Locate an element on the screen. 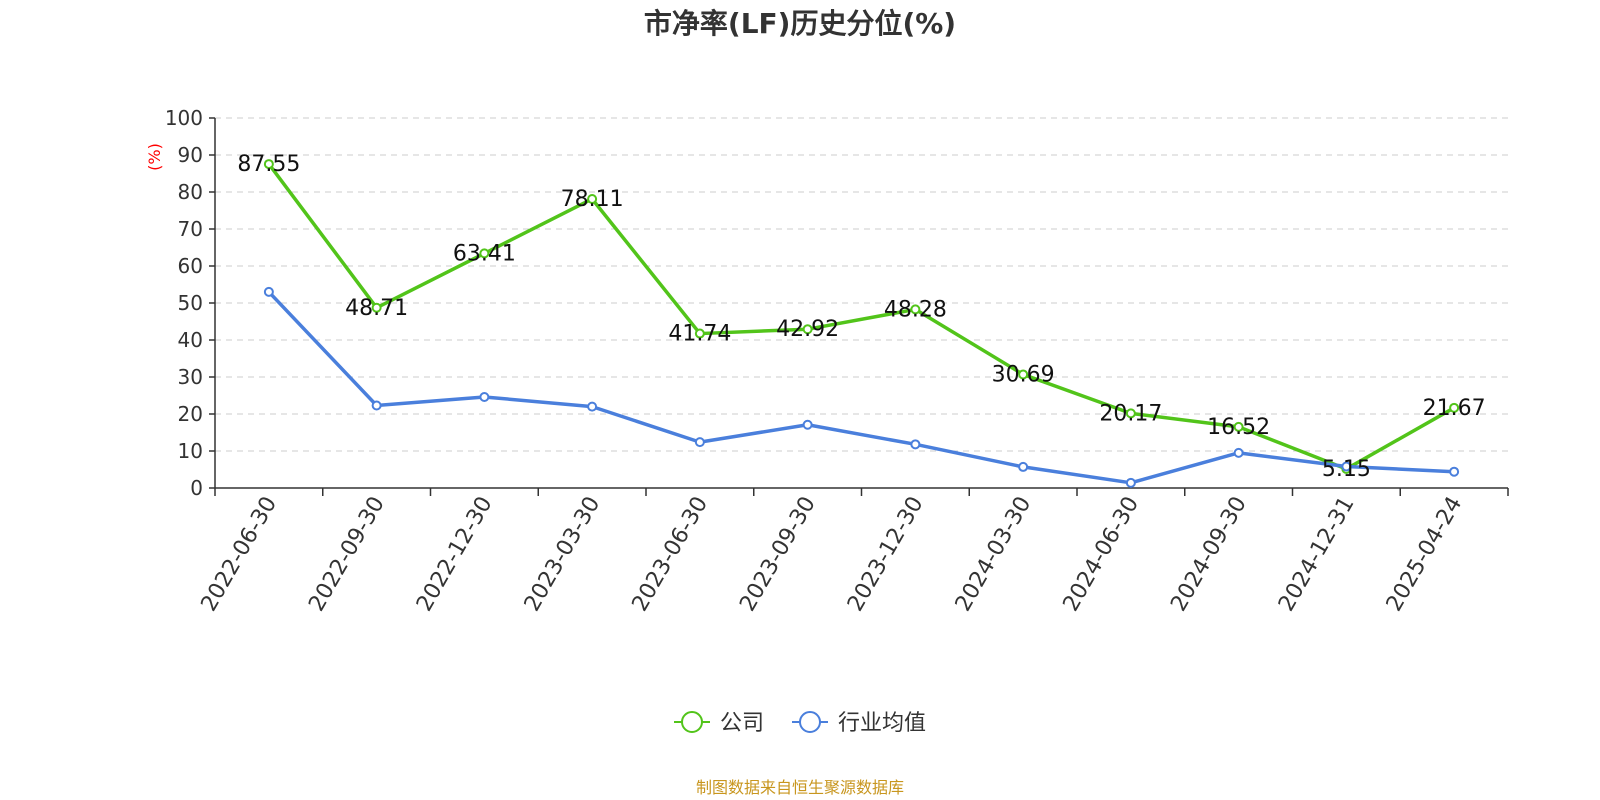  data-label: 48.28 is located at coordinates (915, 309).